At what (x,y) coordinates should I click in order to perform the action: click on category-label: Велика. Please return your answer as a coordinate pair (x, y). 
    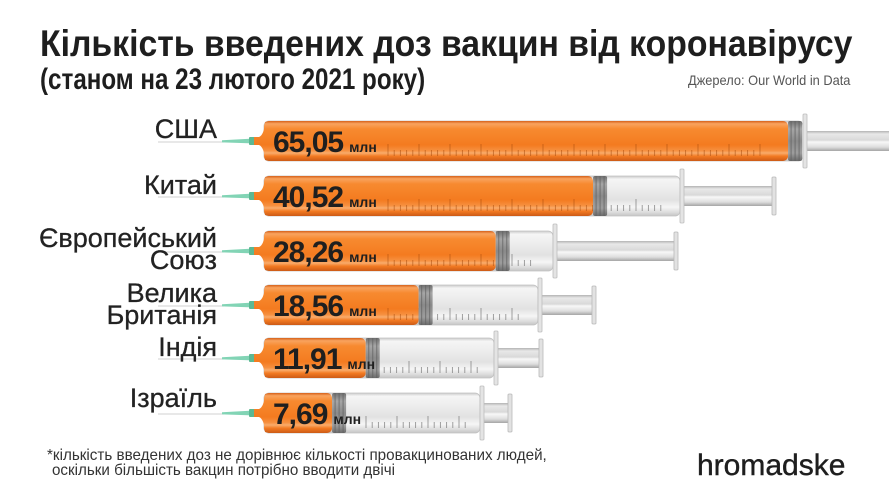
    Looking at the image, I should click on (171, 293).